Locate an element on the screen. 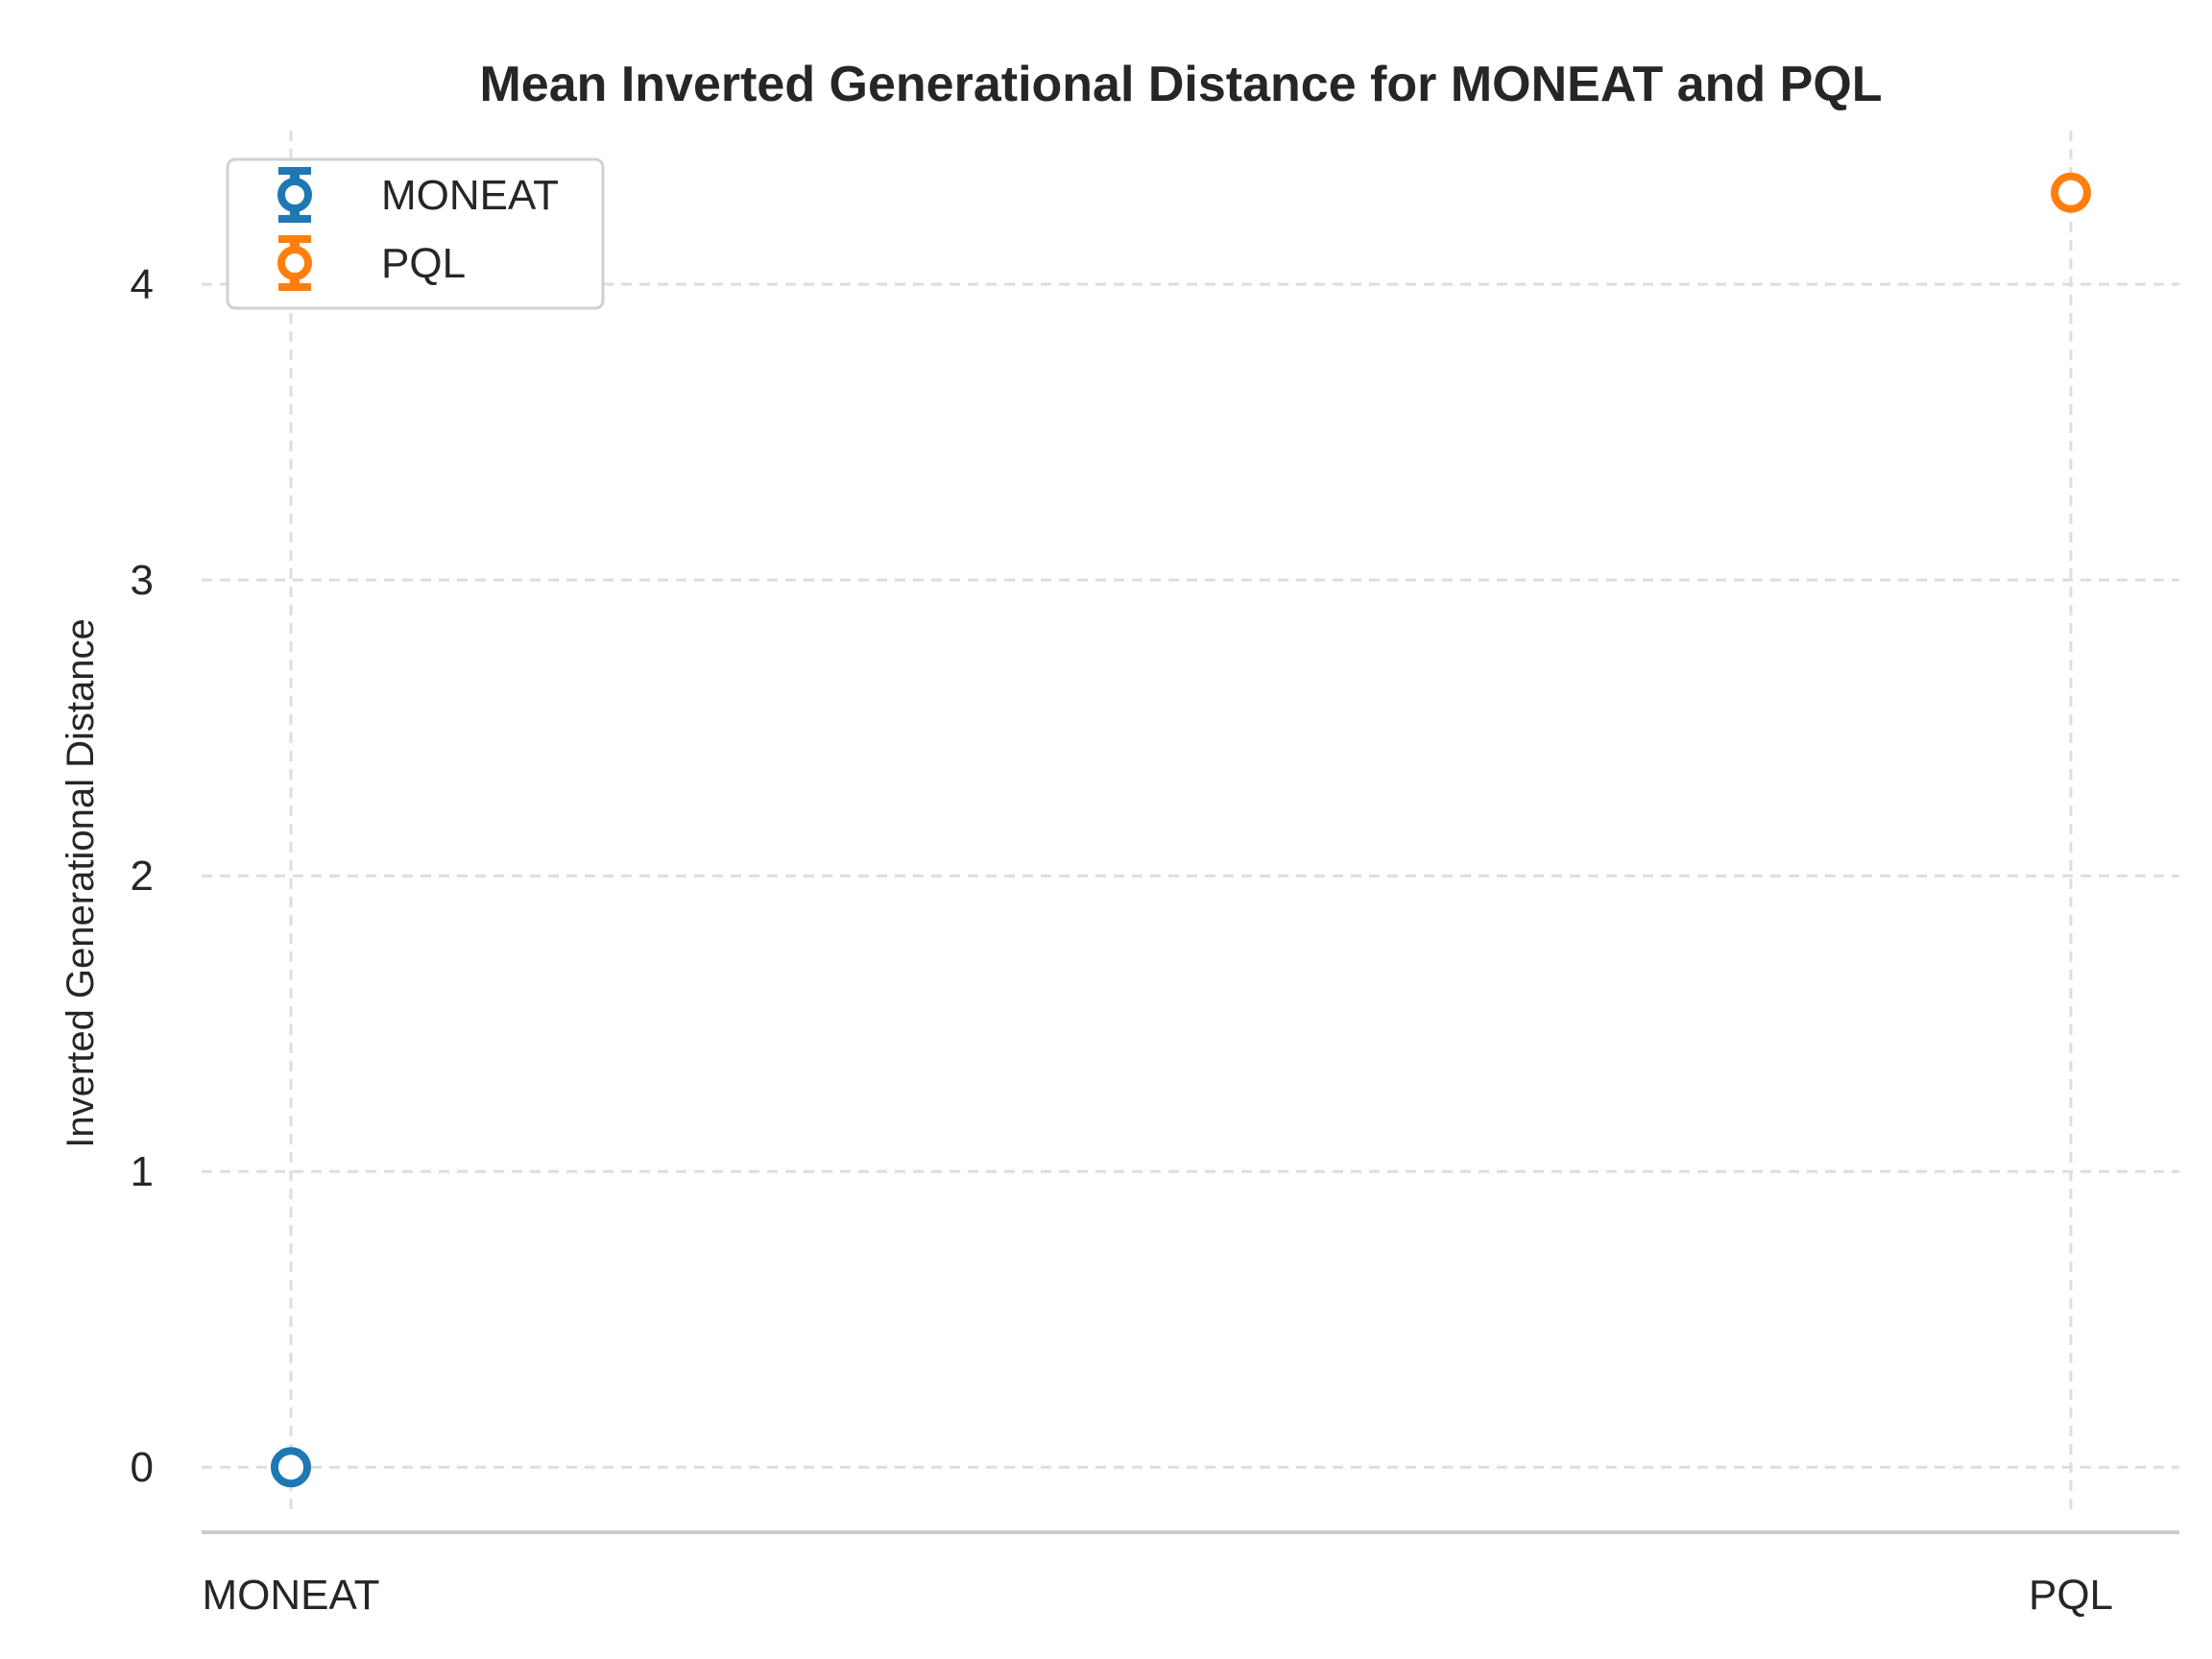 This screenshot has width=2212, height=1659. y-tick-label: 2 is located at coordinates (143, 876).